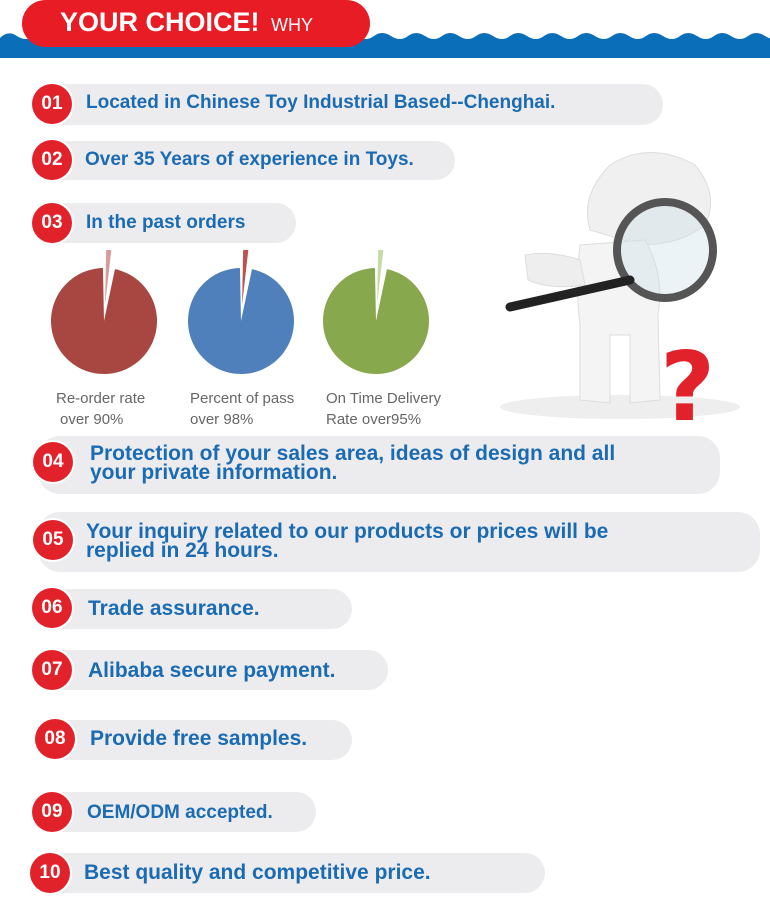 The image size is (770, 924). What do you see at coordinates (52, 608) in the screenshot?
I see `item-number-badge: 06` at bounding box center [52, 608].